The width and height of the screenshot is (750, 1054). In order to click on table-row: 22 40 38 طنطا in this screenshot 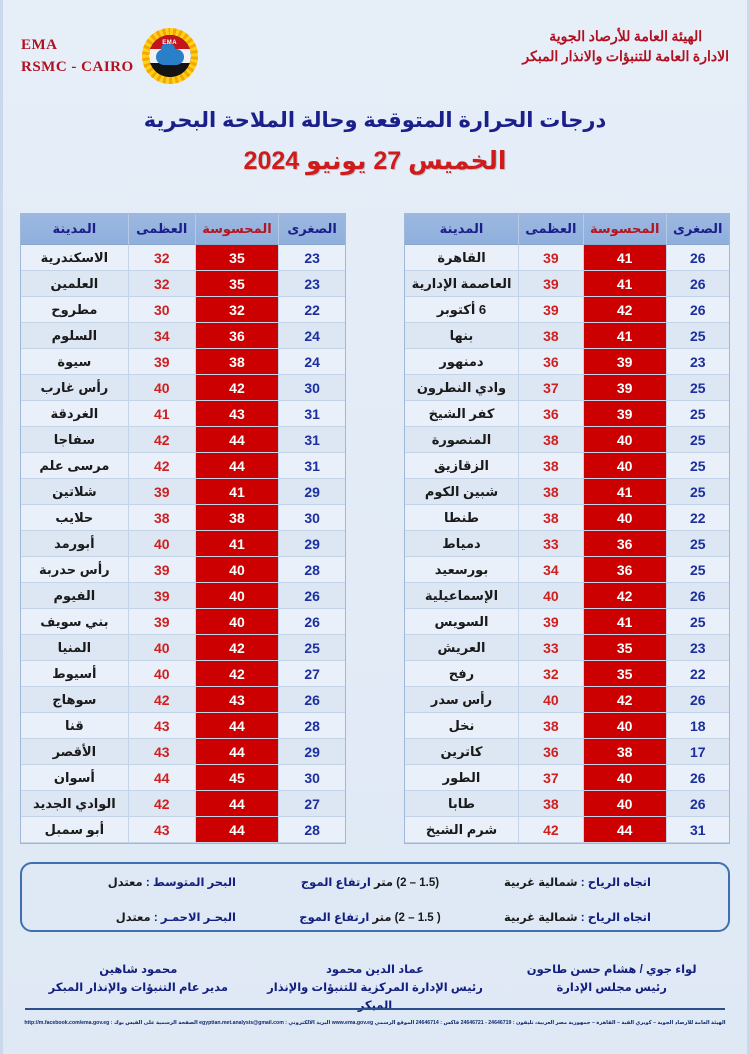, I will do `click(567, 518)`.